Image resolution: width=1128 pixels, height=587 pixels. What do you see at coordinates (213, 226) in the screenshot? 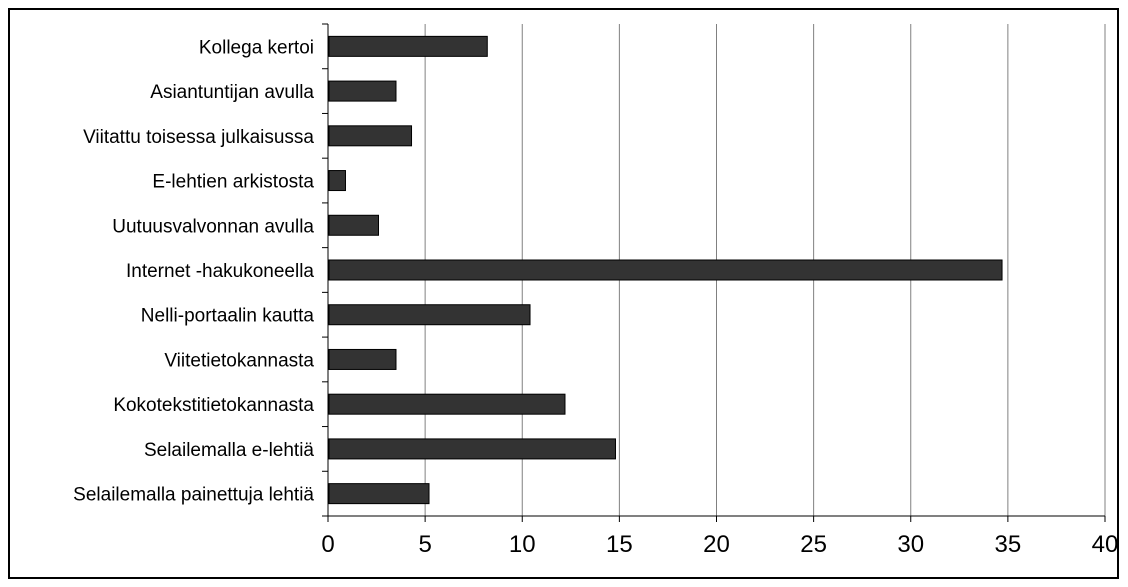
I see `category-label: Uutuusvalvonnan avulla` at bounding box center [213, 226].